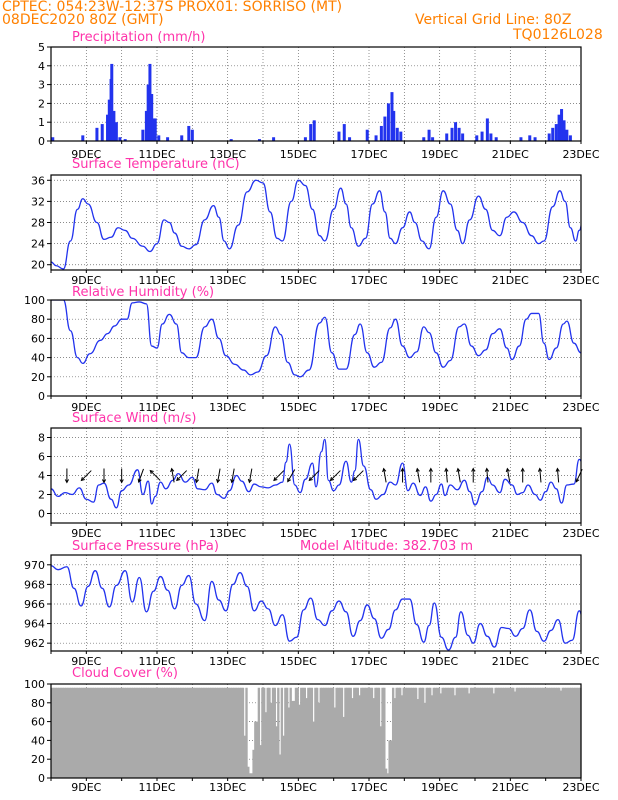 Image resolution: width=618 pixels, height=800 pixels. Describe the element at coordinates (227, 407) in the screenshot. I see `rh-xtick-label: 13DEC` at that location.